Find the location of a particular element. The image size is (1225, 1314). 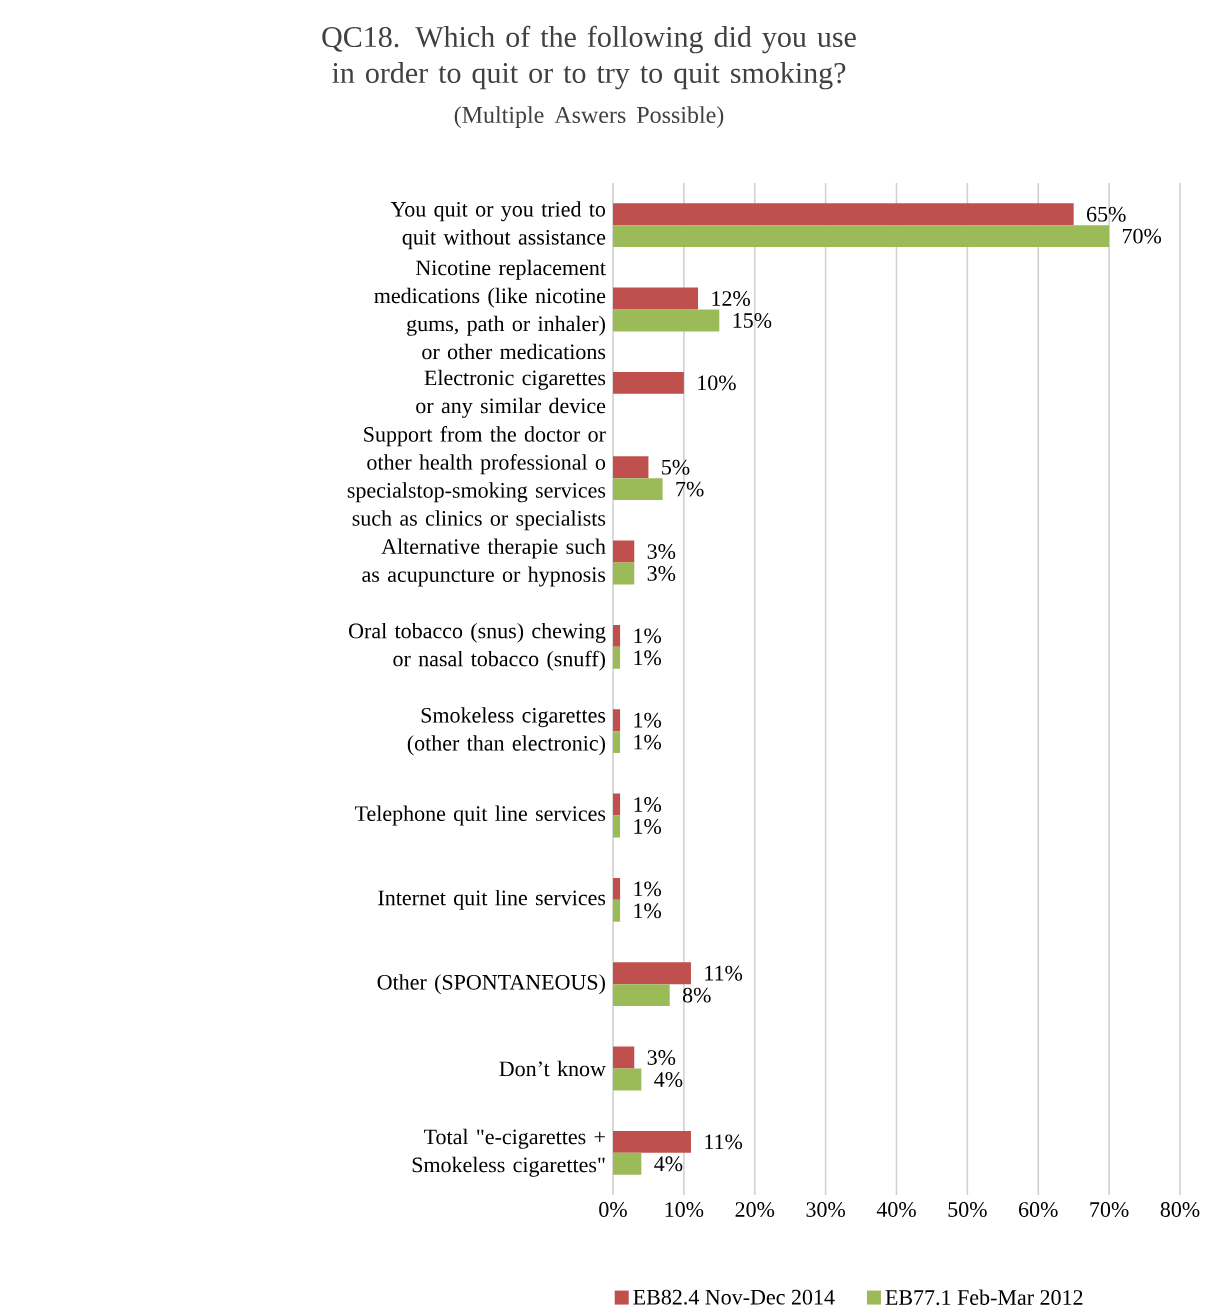

legend-label: EB82.4 Nov-Dec 2014 is located at coordinates (734, 1297).